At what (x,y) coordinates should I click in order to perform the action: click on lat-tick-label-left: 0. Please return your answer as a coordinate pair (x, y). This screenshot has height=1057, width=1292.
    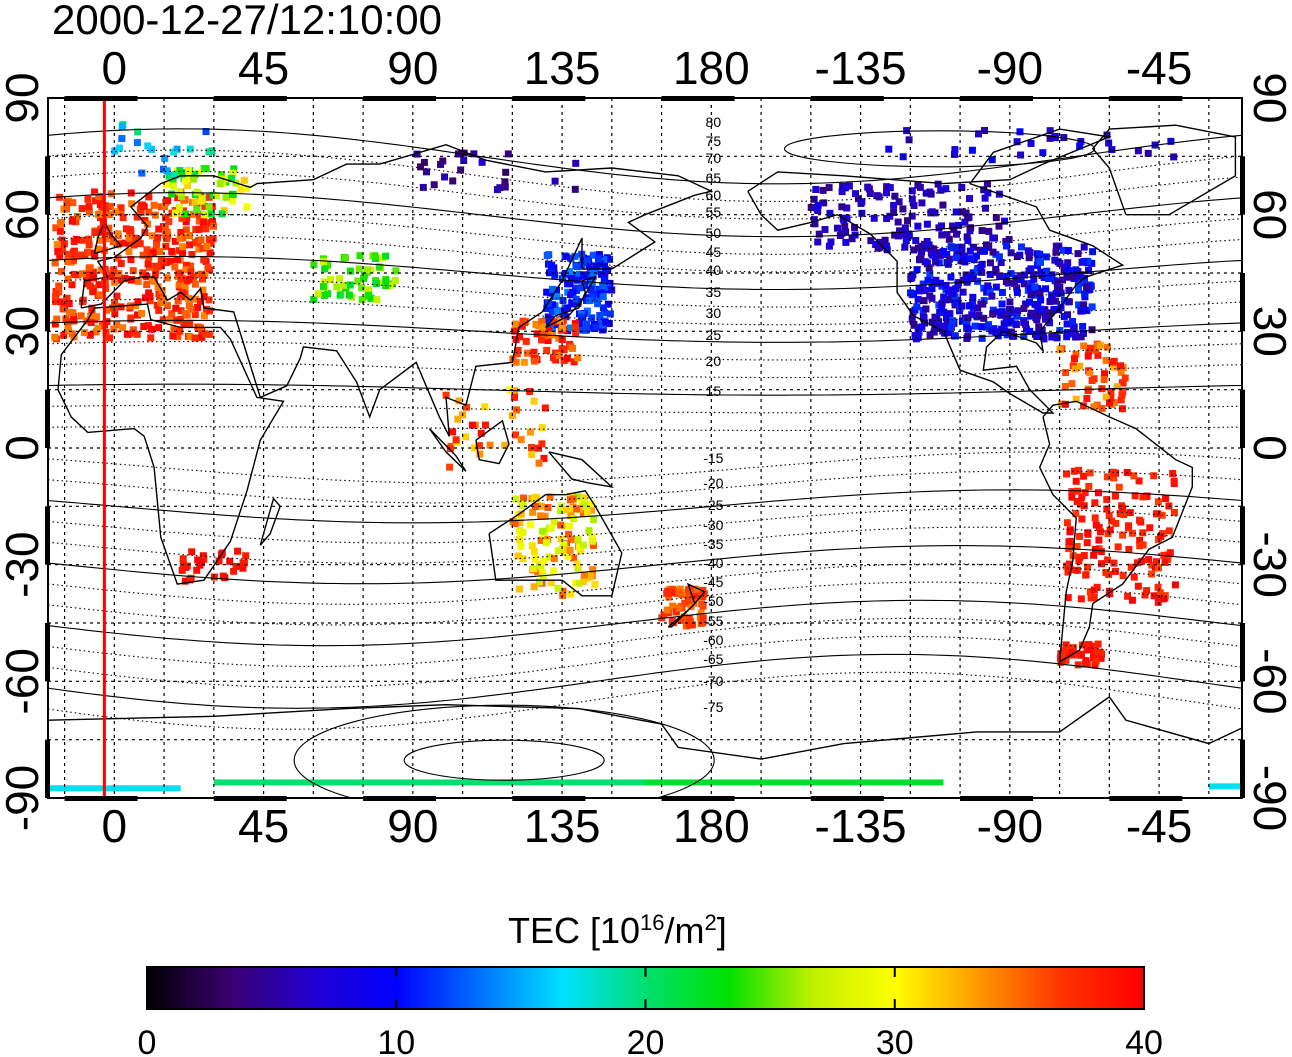
    Looking at the image, I should click on (24, 448).